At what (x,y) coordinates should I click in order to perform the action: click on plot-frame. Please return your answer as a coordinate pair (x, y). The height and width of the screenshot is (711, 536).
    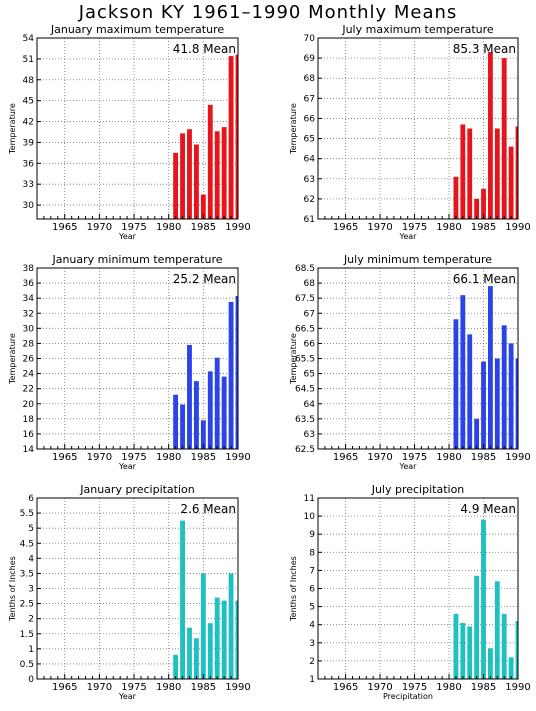
    Looking at the image, I should click on (418, 128).